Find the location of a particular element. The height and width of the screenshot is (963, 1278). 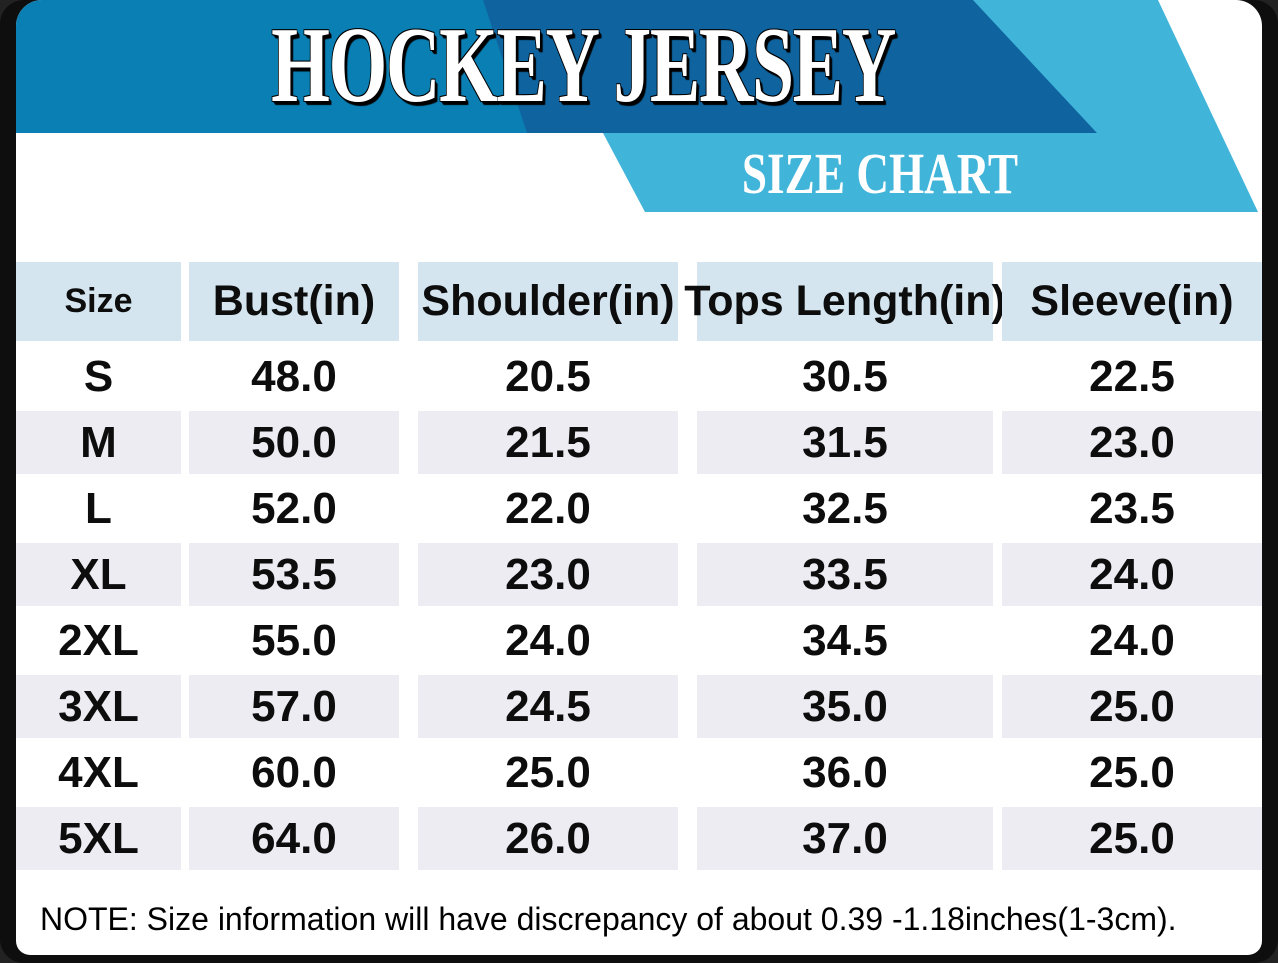

table-cell: 23.5 is located at coordinates (1132, 508).